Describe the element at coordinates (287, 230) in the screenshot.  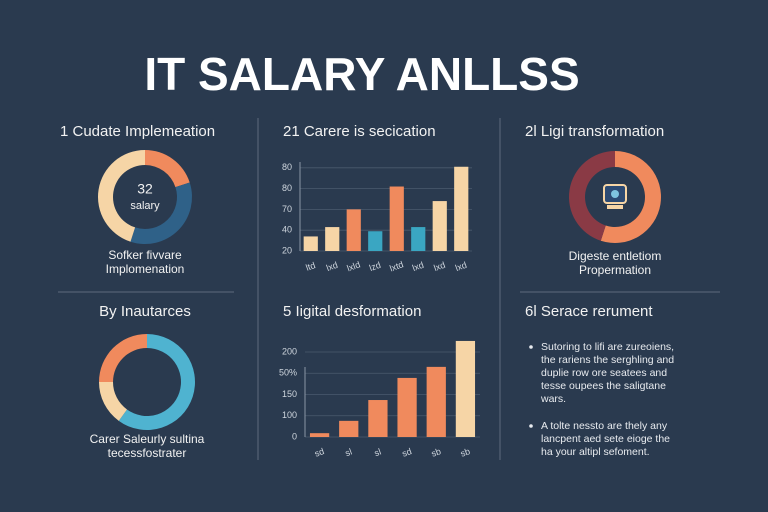
I see `y-tick-label: 40` at that location.